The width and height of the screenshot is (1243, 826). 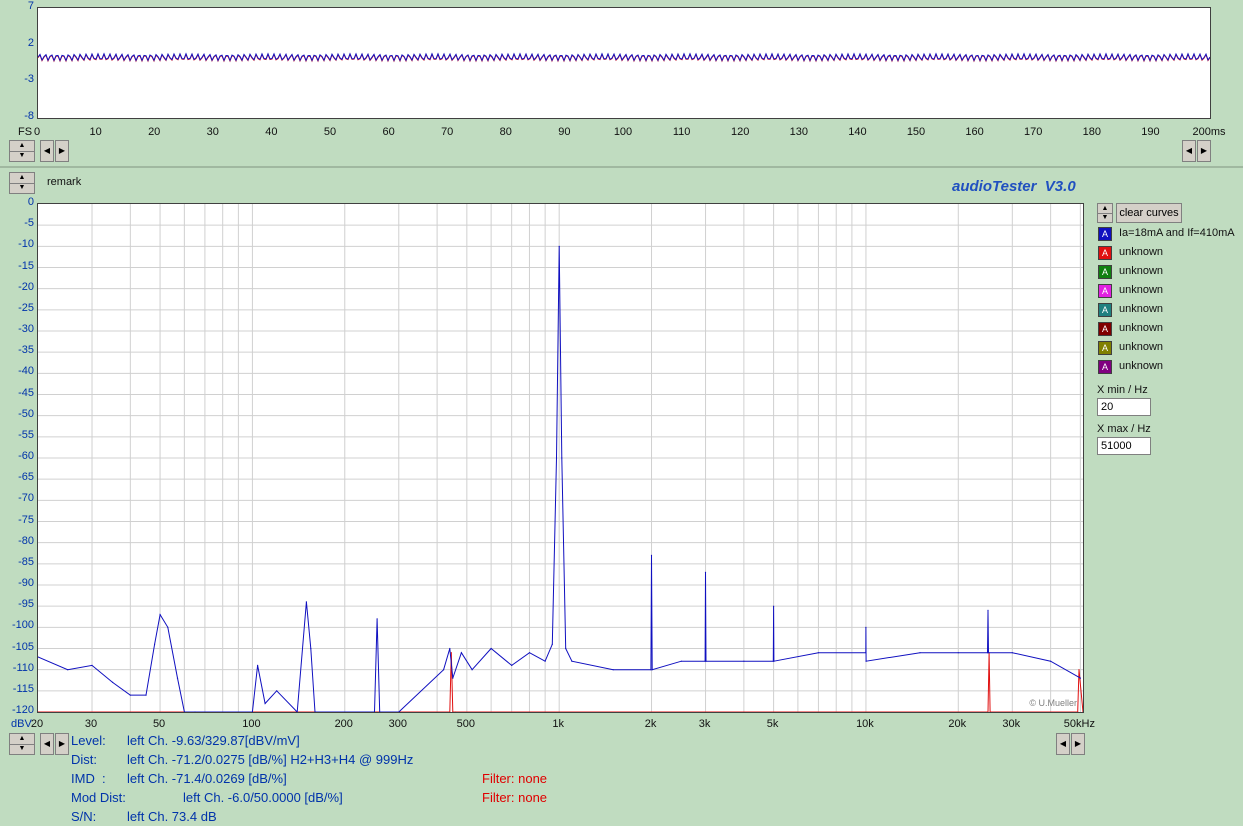 I want to click on time-zoom-spinner: ▲ ▼, so click(x=22, y=151).